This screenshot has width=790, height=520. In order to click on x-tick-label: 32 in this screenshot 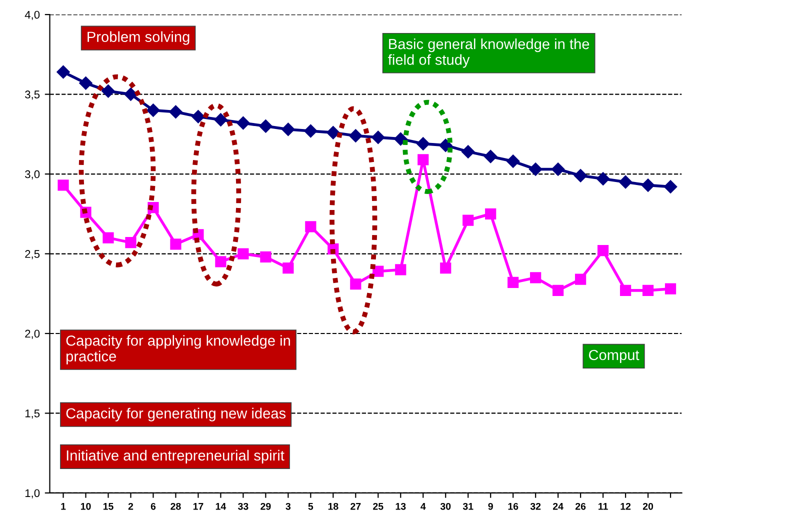, I will do `click(535, 506)`.